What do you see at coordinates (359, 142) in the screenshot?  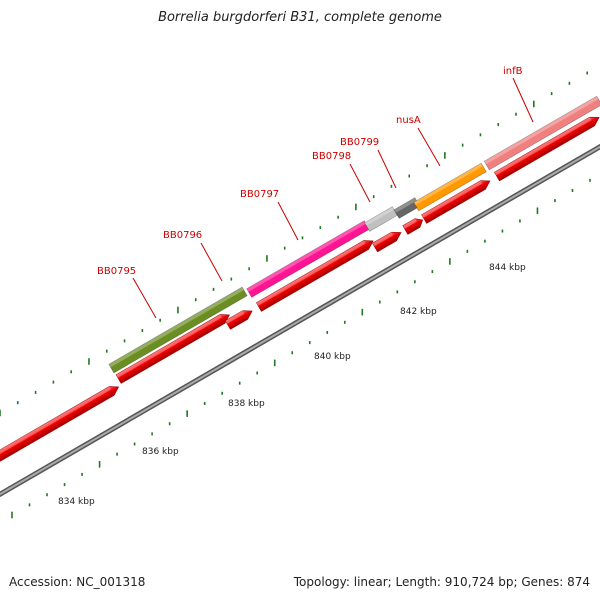 I see `gene-label: BB0799` at bounding box center [359, 142].